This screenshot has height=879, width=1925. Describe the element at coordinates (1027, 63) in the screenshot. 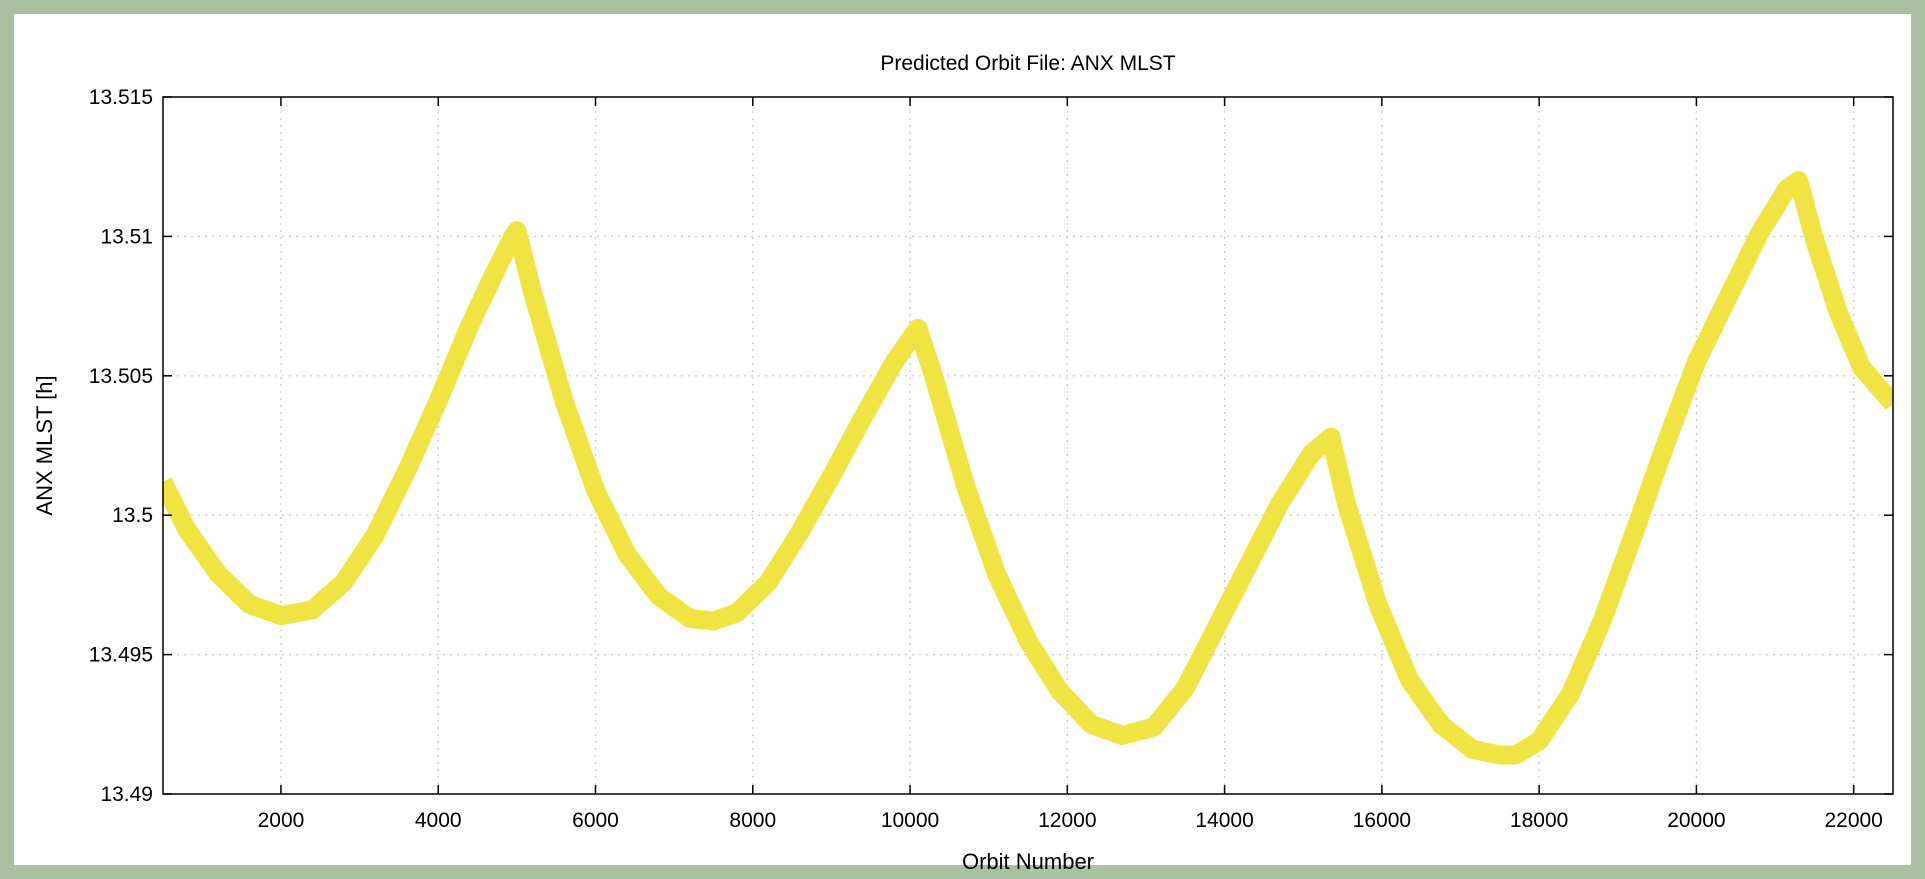

I see `chart-title: Predicted Orbit File: ANX MLST` at that location.